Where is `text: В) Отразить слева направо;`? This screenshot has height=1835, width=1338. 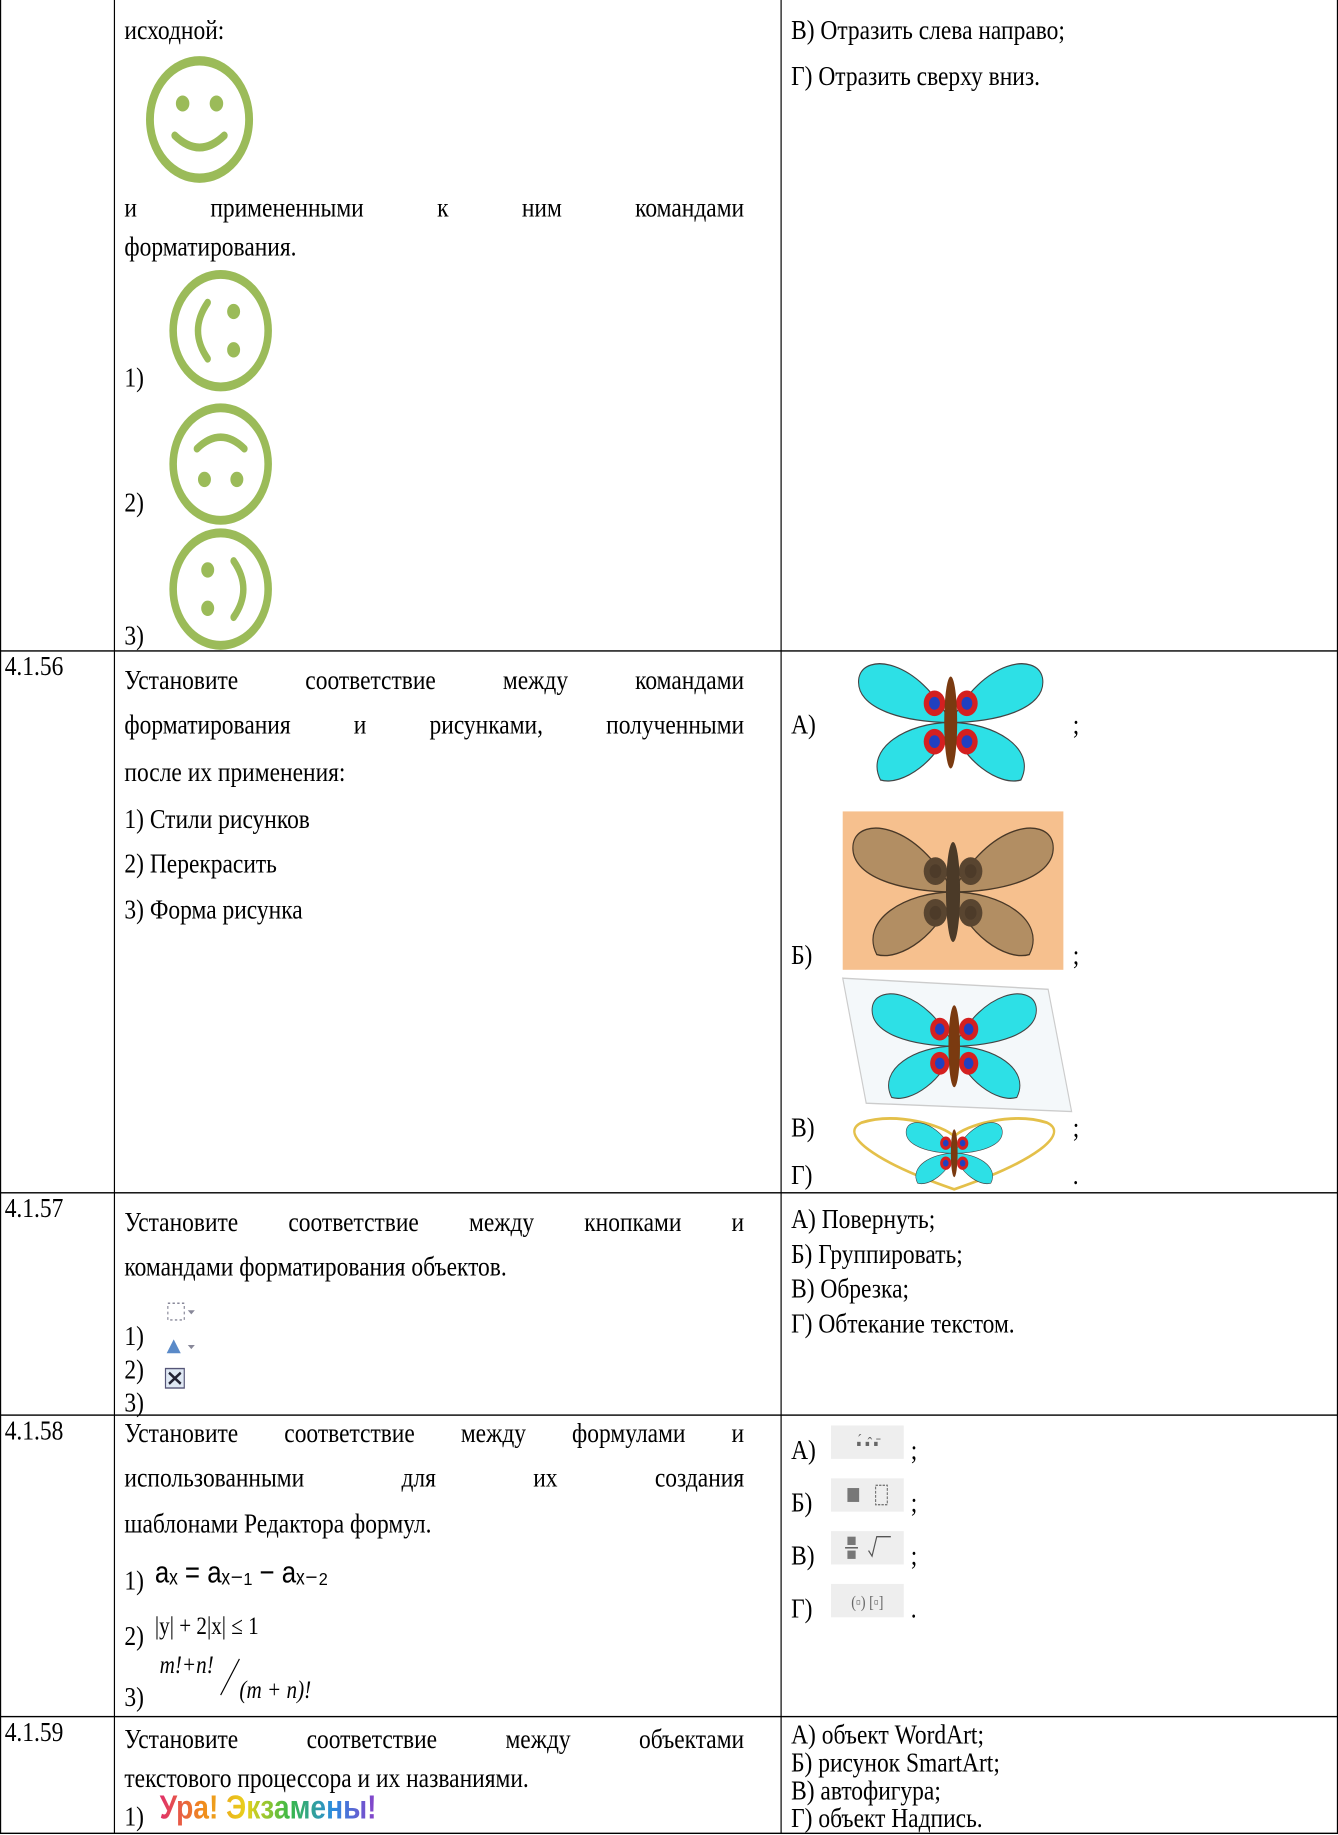 text: В) Отразить слева направо; is located at coordinates (928, 30).